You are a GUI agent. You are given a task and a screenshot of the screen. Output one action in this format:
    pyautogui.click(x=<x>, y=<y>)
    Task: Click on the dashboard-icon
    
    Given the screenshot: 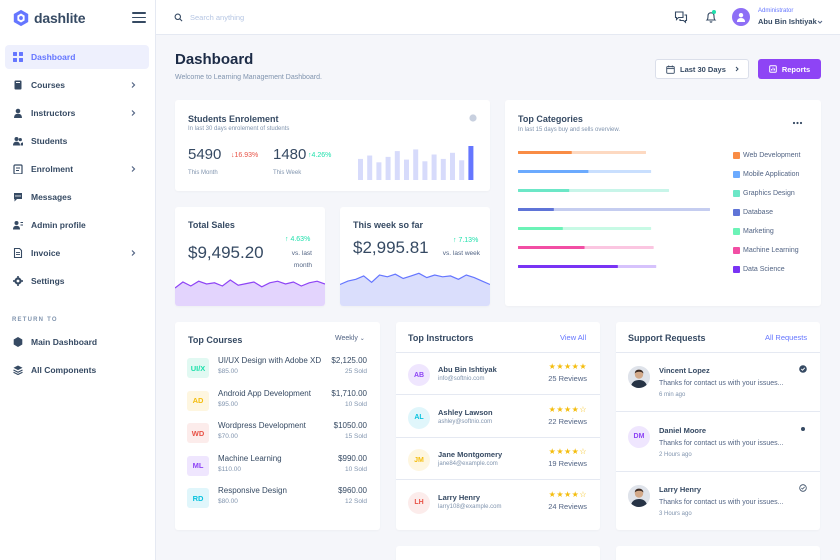 What is the action you would take?
    pyautogui.click(x=18, y=57)
    